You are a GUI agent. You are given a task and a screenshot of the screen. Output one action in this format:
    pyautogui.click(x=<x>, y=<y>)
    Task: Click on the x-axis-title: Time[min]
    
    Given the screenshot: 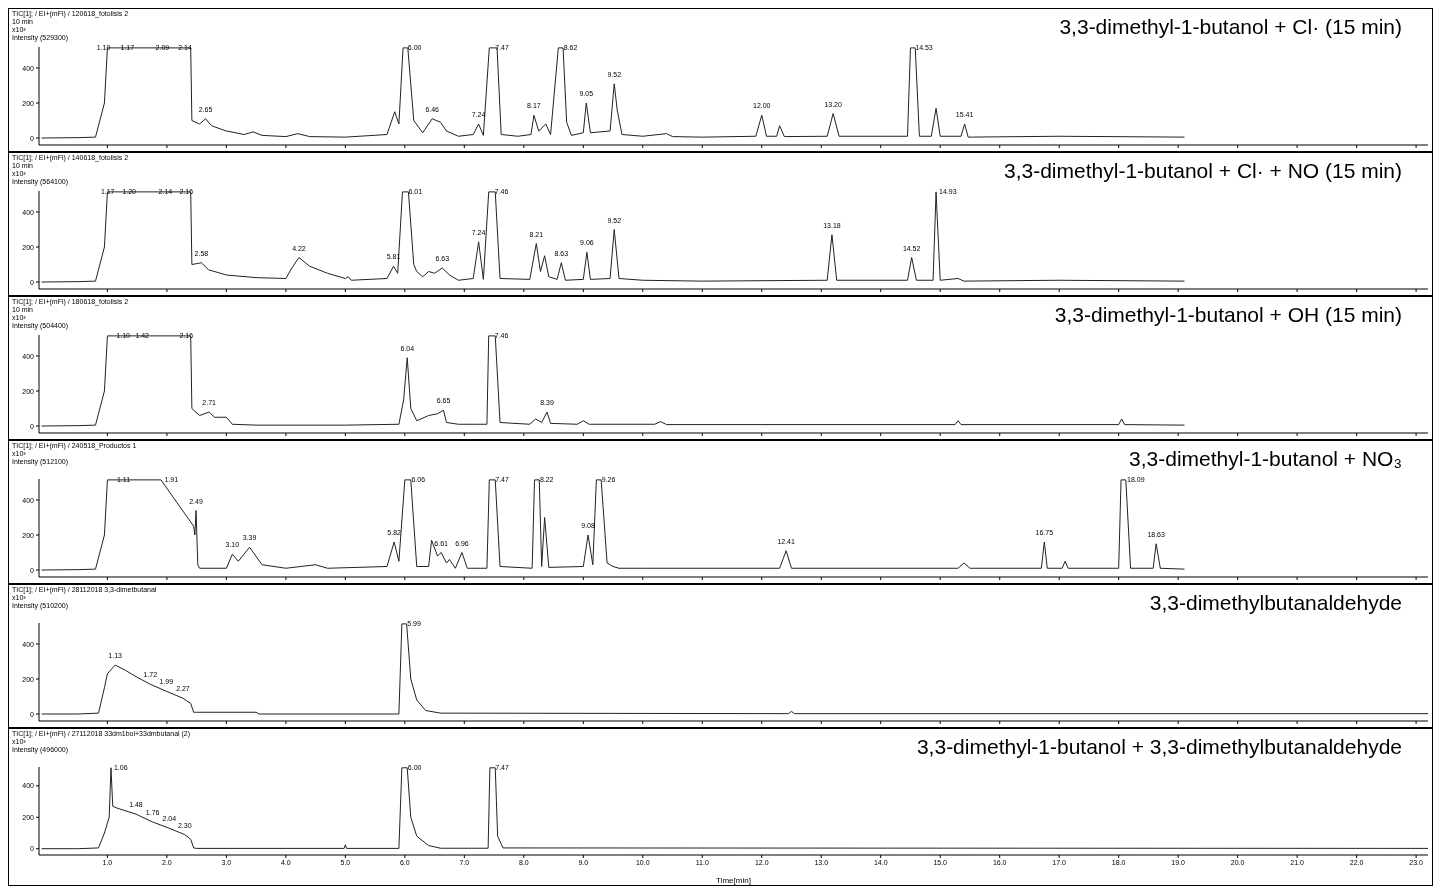 What is the action you would take?
    pyautogui.click(x=733, y=880)
    